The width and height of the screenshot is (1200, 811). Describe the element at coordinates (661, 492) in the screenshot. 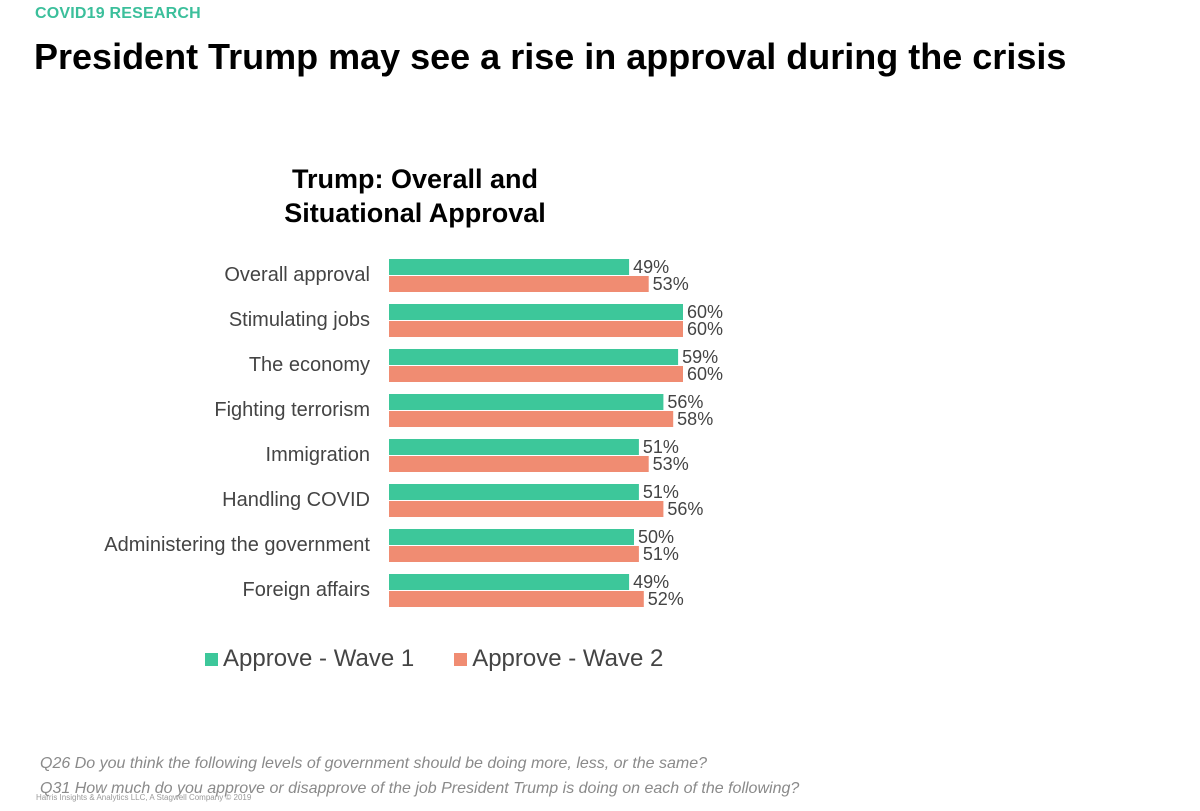

I see `data-label-handling-covid-wave-1: 51%` at that location.